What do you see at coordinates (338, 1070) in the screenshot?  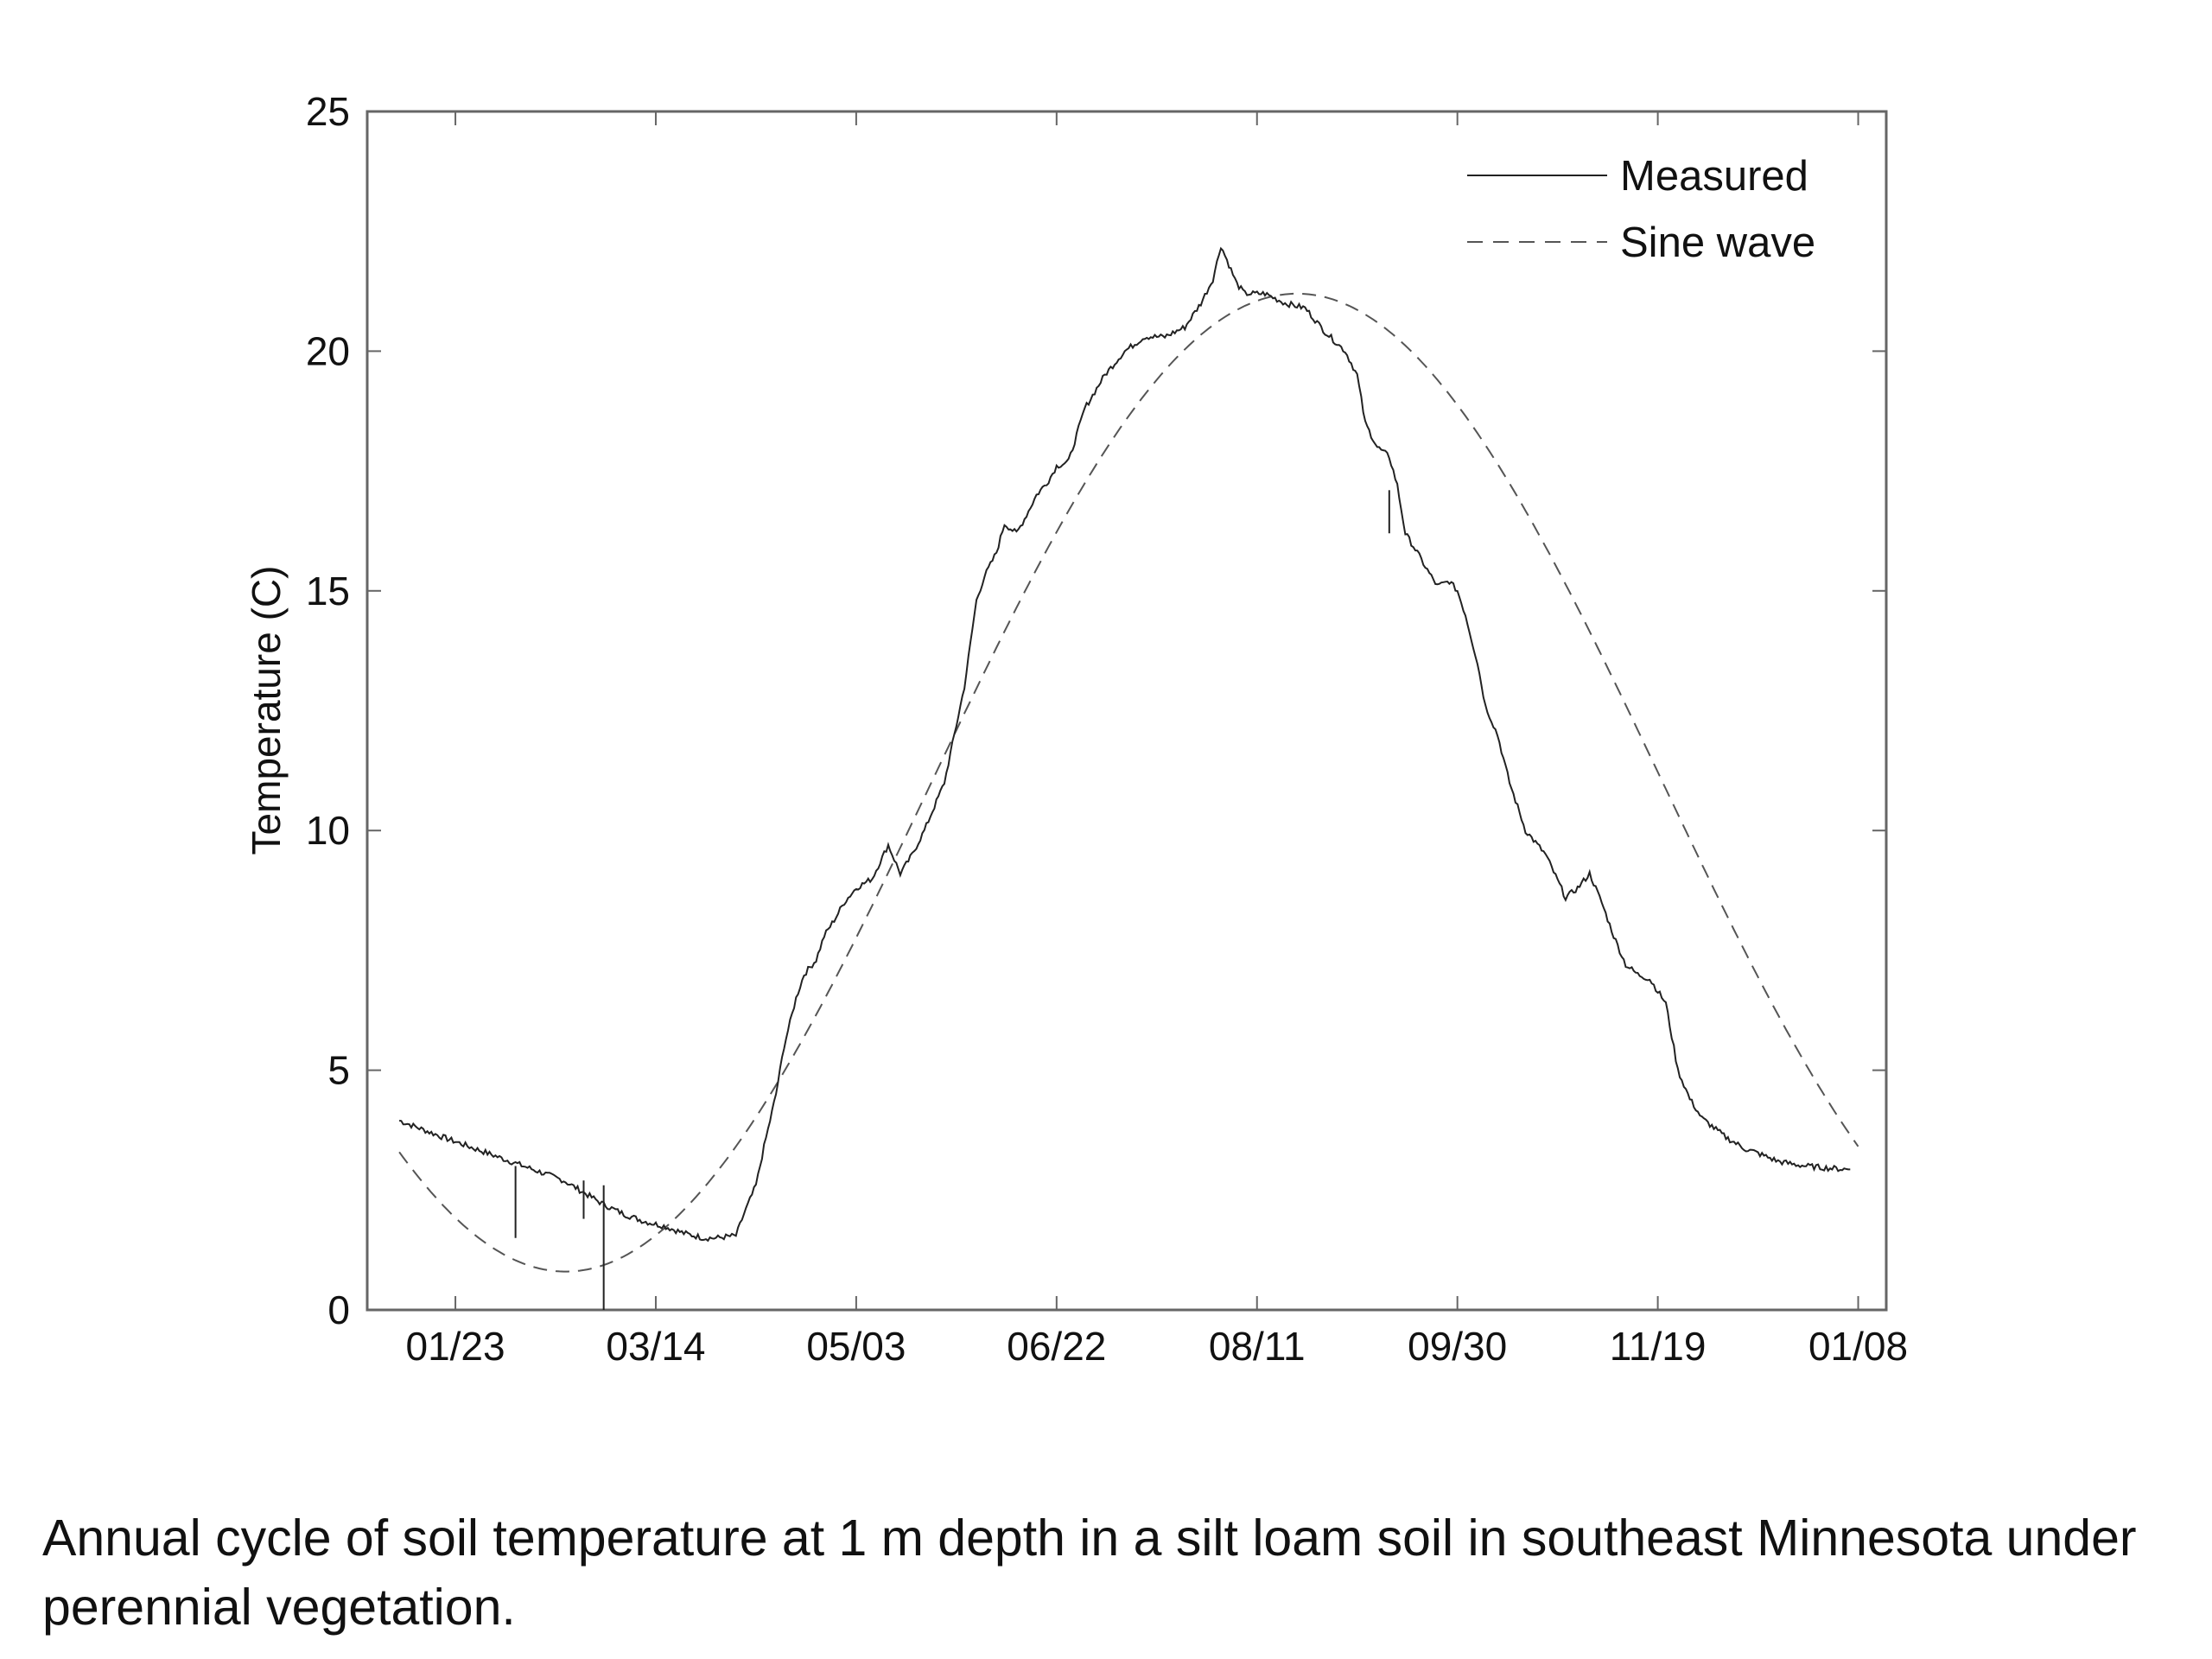 I see `y-tick-label: 5` at bounding box center [338, 1070].